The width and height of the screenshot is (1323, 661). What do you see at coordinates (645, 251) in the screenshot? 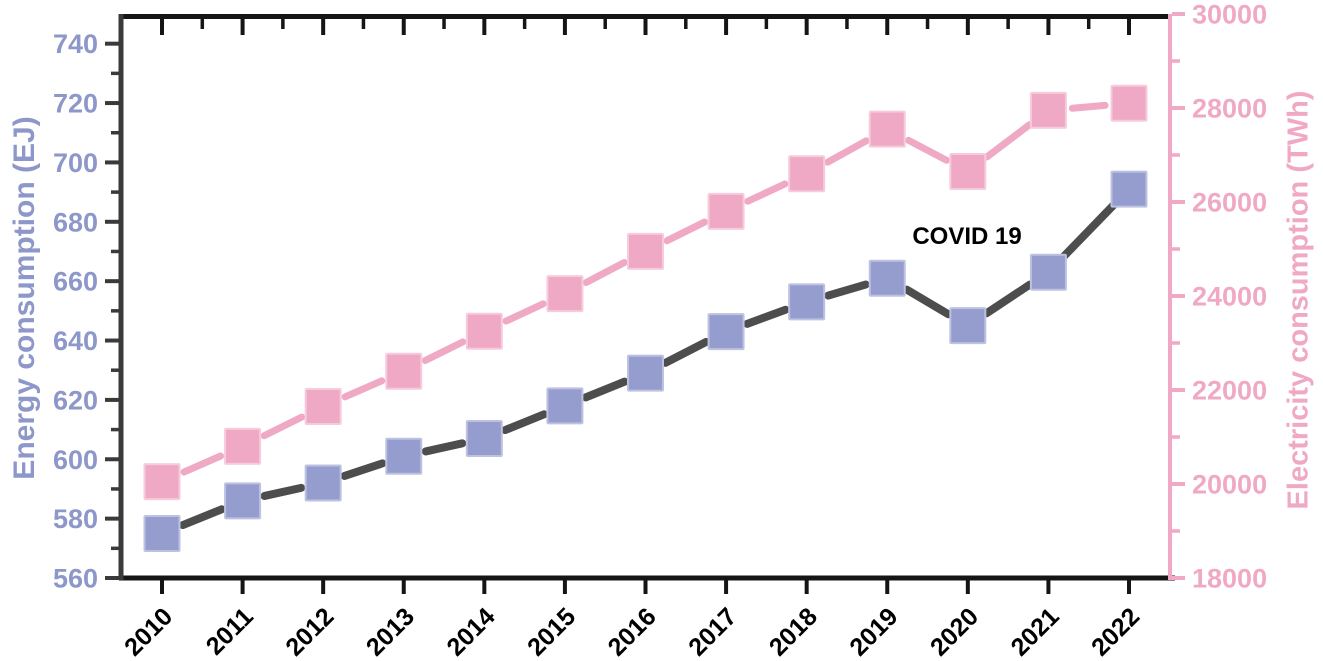
I see `electricity-marker-2016` at bounding box center [645, 251].